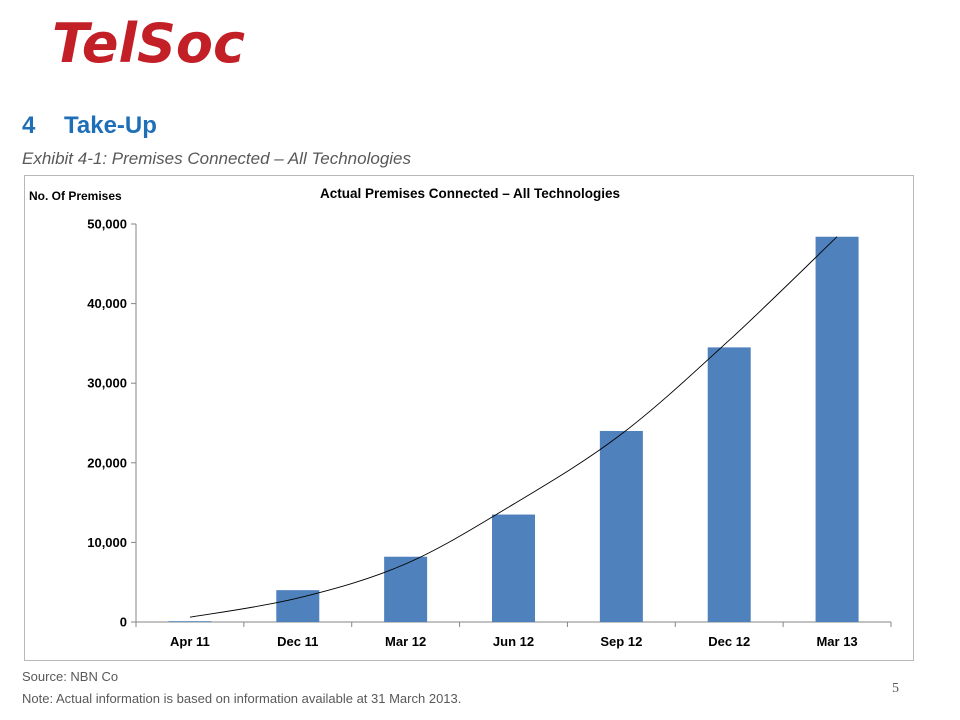  I want to click on y-tick-label: 10,000, so click(107, 542).